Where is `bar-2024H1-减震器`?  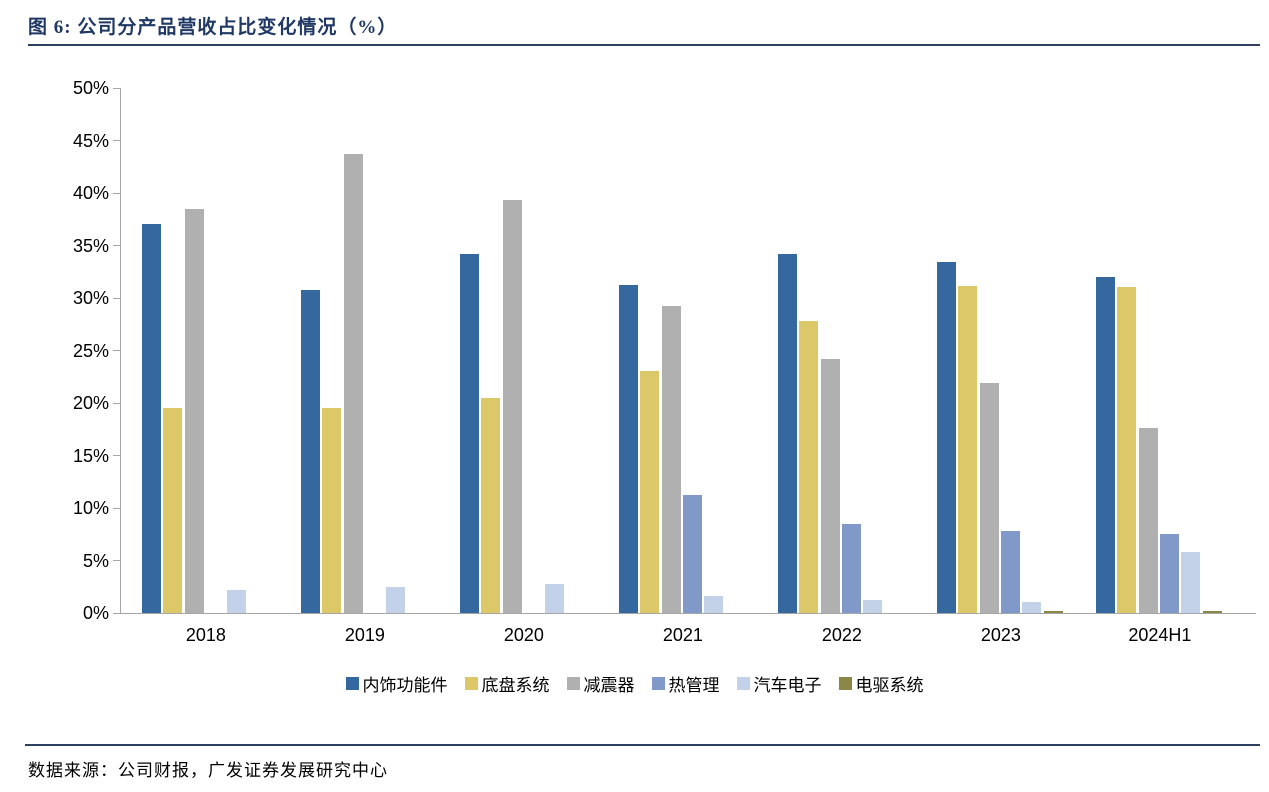 bar-2024H1-减震器 is located at coordinates (1148, 520).